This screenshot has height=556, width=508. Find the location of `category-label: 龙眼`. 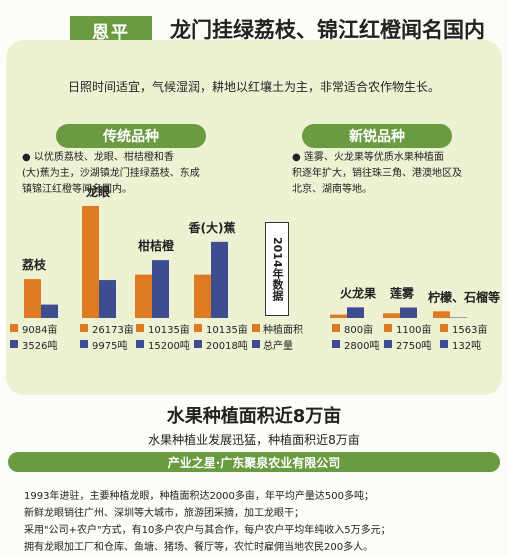

category-label: 龙眼 is located at coordinates (98, 191).